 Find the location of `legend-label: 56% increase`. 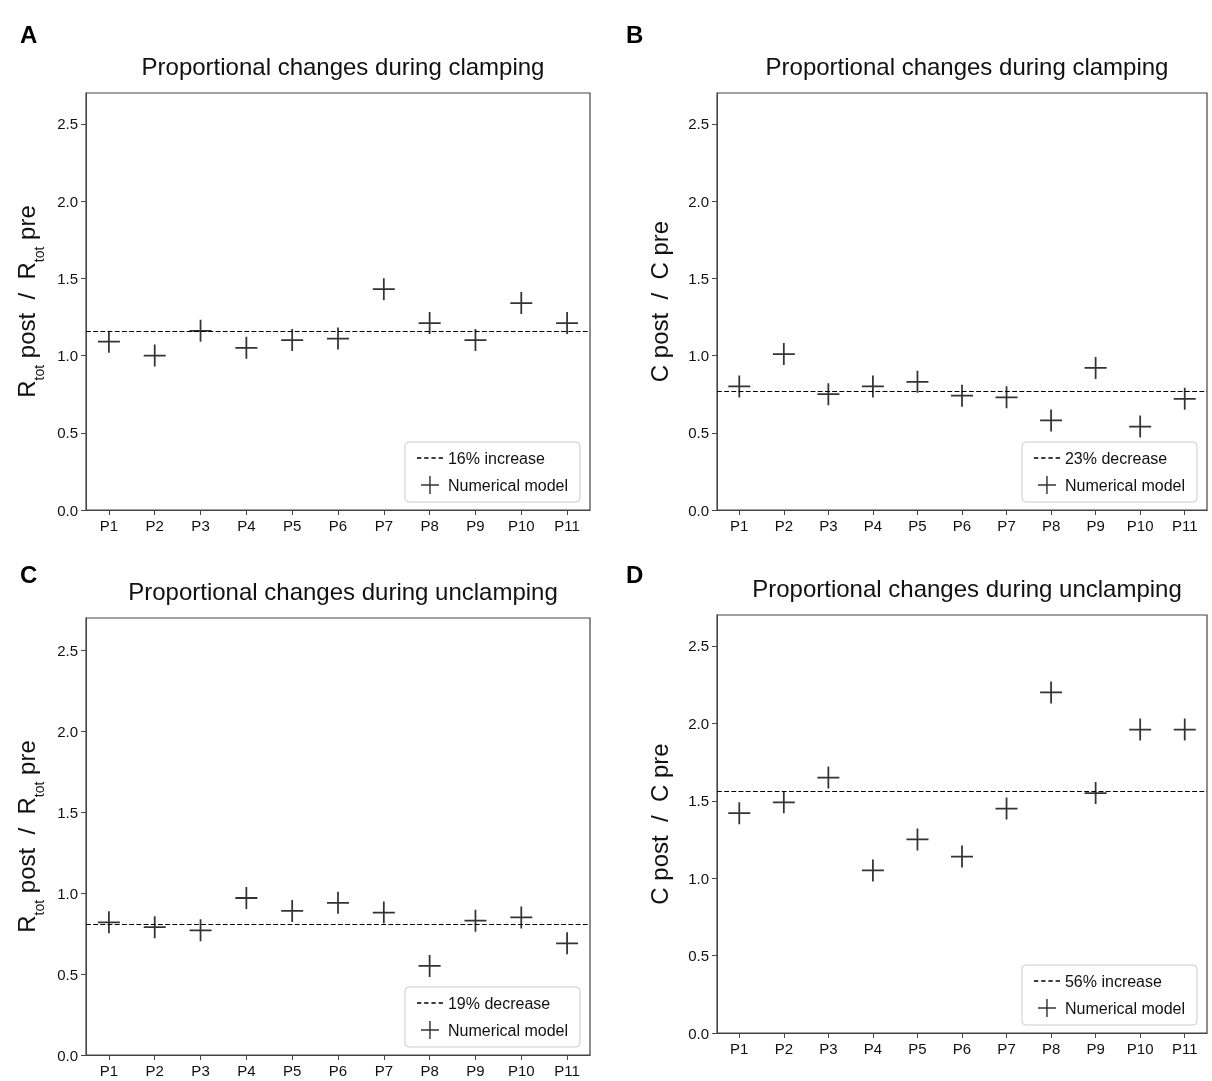

legend-label: 56% increase is located at coordinates (1113, 981).